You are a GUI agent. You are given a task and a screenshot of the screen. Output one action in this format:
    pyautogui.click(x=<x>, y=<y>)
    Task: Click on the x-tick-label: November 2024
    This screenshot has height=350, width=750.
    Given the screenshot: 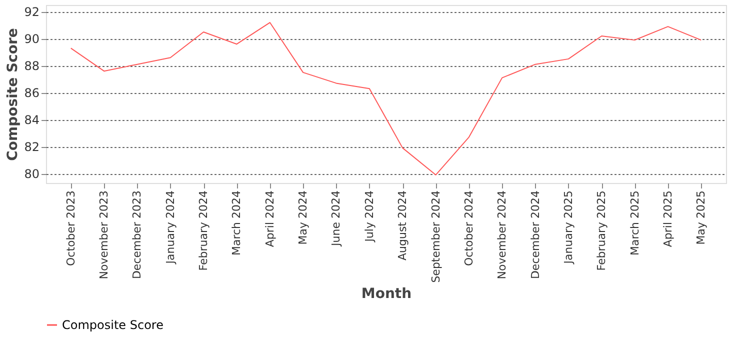 What is the action you would take?
    pyautogui.click(x=502, y=235)
    